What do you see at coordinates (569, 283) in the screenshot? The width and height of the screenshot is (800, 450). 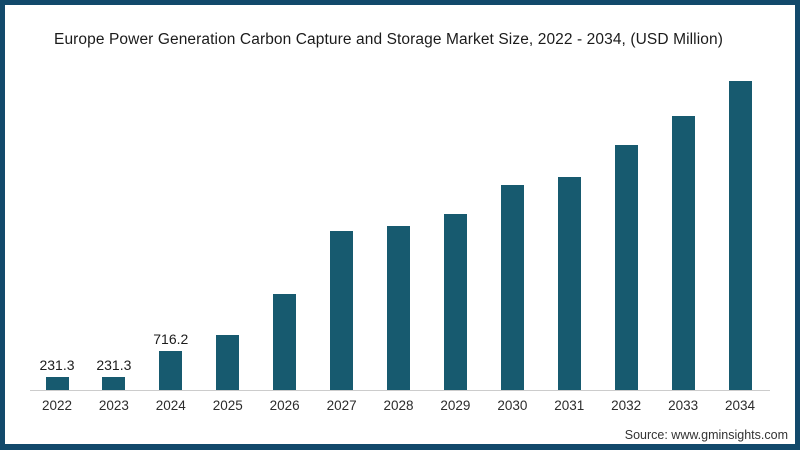 I see `bar-2031` at bounding box center [569, 283].